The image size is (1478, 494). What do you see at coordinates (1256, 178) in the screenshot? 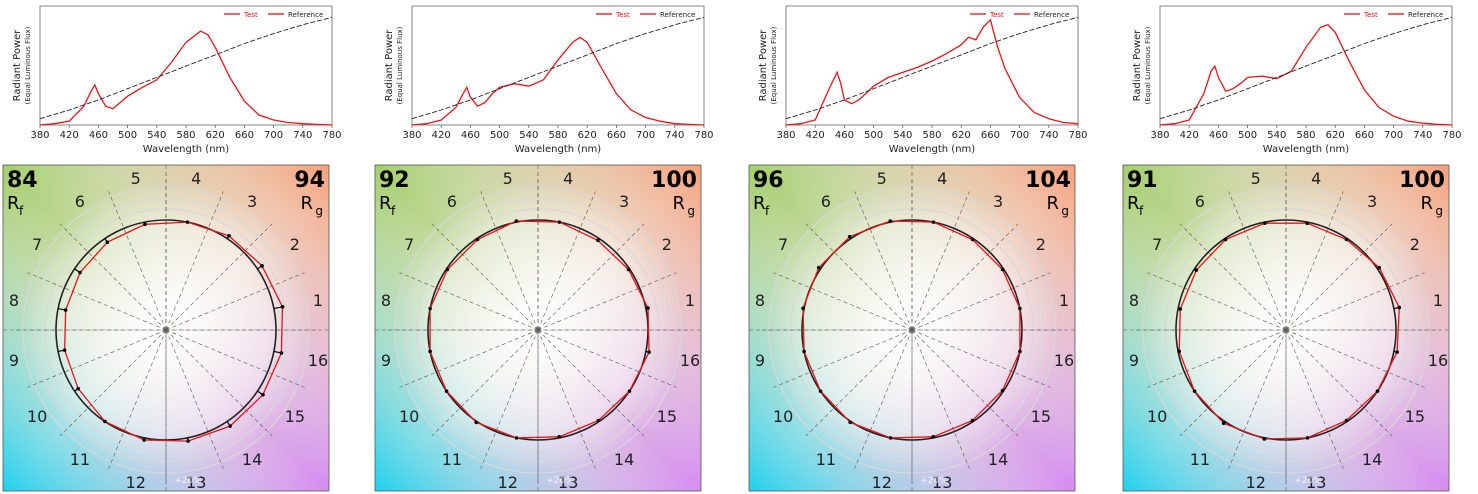
I see `hue-bin-label: 5` at bounding box center [1256, 178].